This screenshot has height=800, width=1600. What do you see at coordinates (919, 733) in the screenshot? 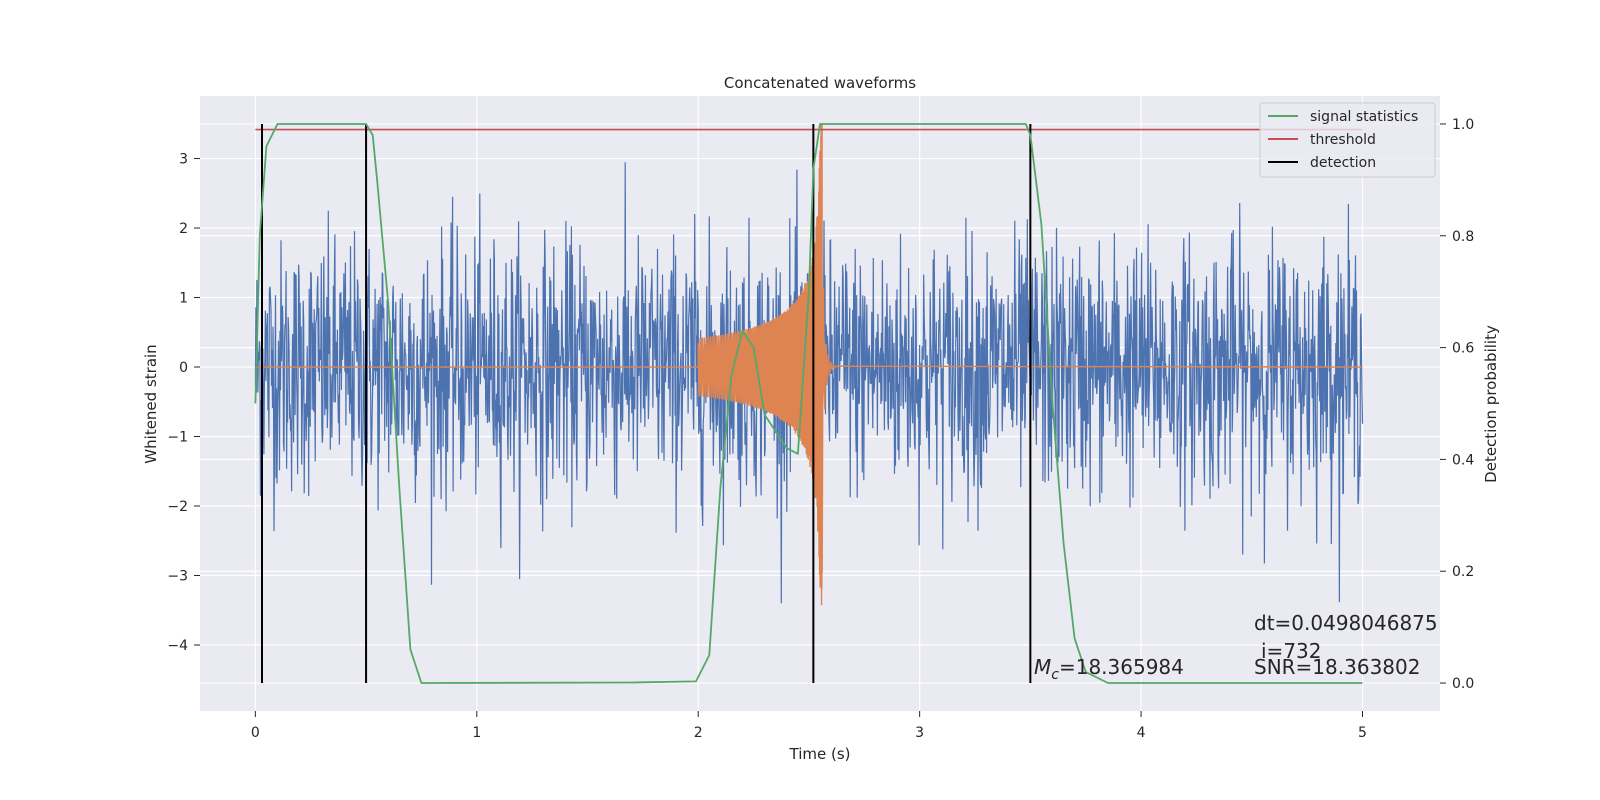
I see `x-tick-label: 3` at bounding box center [919, 733].